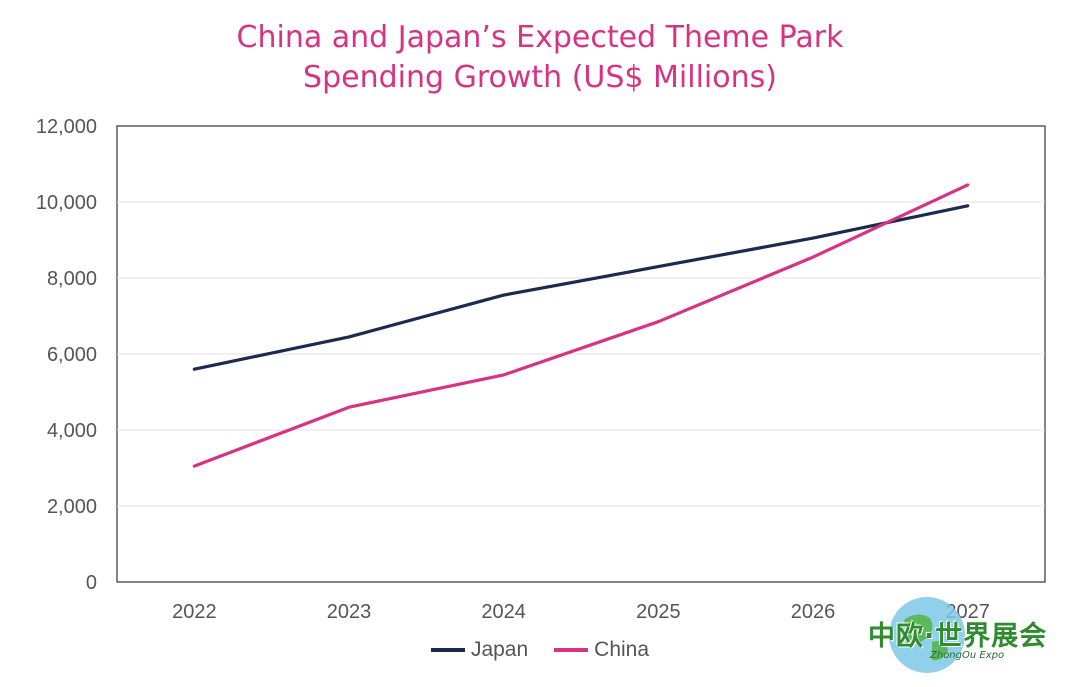 This screenshot has width=1080, height=687. Describe the element at coordinates (540, 650) in the screenshot. I see `legend: Japan China` at that location.